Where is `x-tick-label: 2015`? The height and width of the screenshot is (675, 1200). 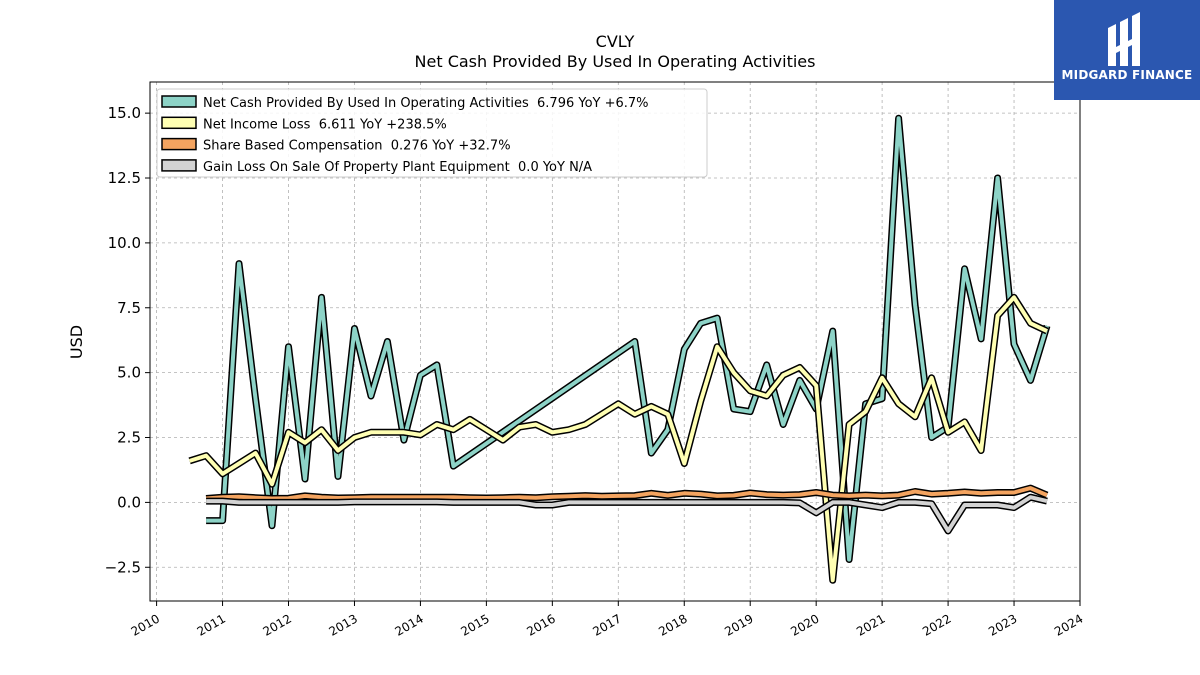
x-tick-label: 2015 is located at coordinates (474, 624).